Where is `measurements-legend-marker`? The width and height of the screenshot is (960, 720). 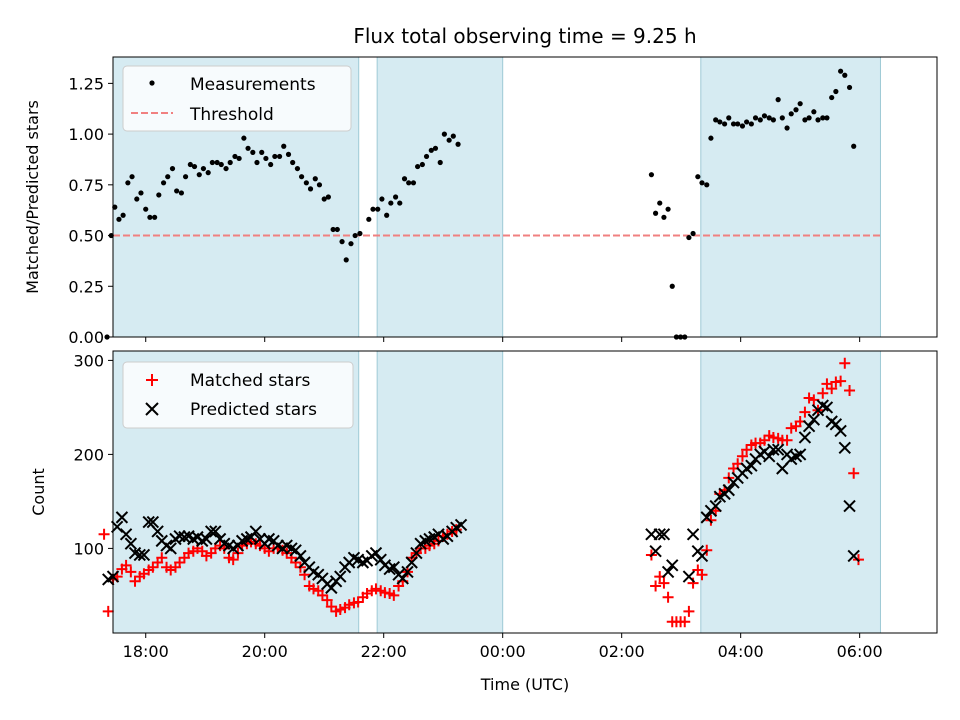 measurements-legend-marker is located at coordinates (152, 83).